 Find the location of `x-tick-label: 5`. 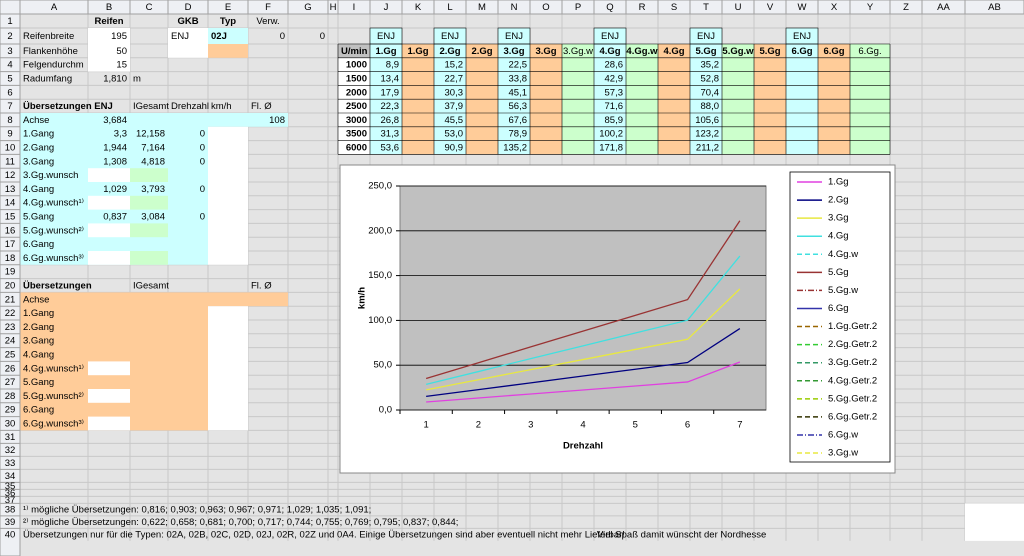

x-tick-label: 5 is located at coordinates (635, 425).